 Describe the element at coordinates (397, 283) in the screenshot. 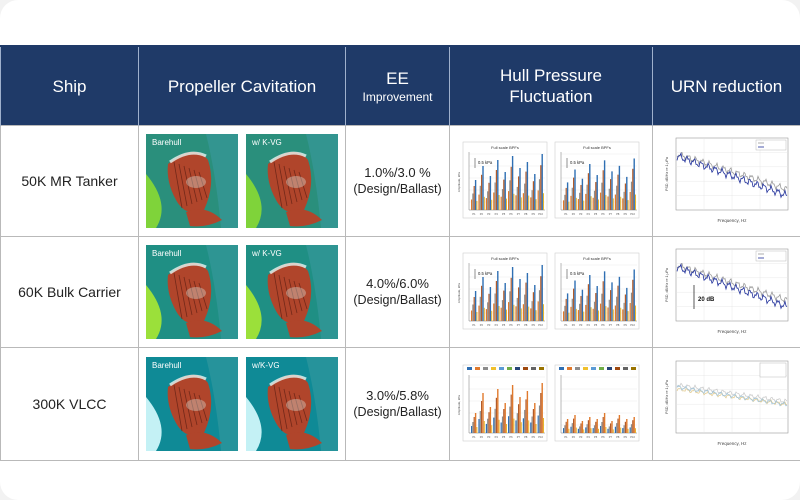

I see `ee-value: 4.0%/6.0%` at that location.